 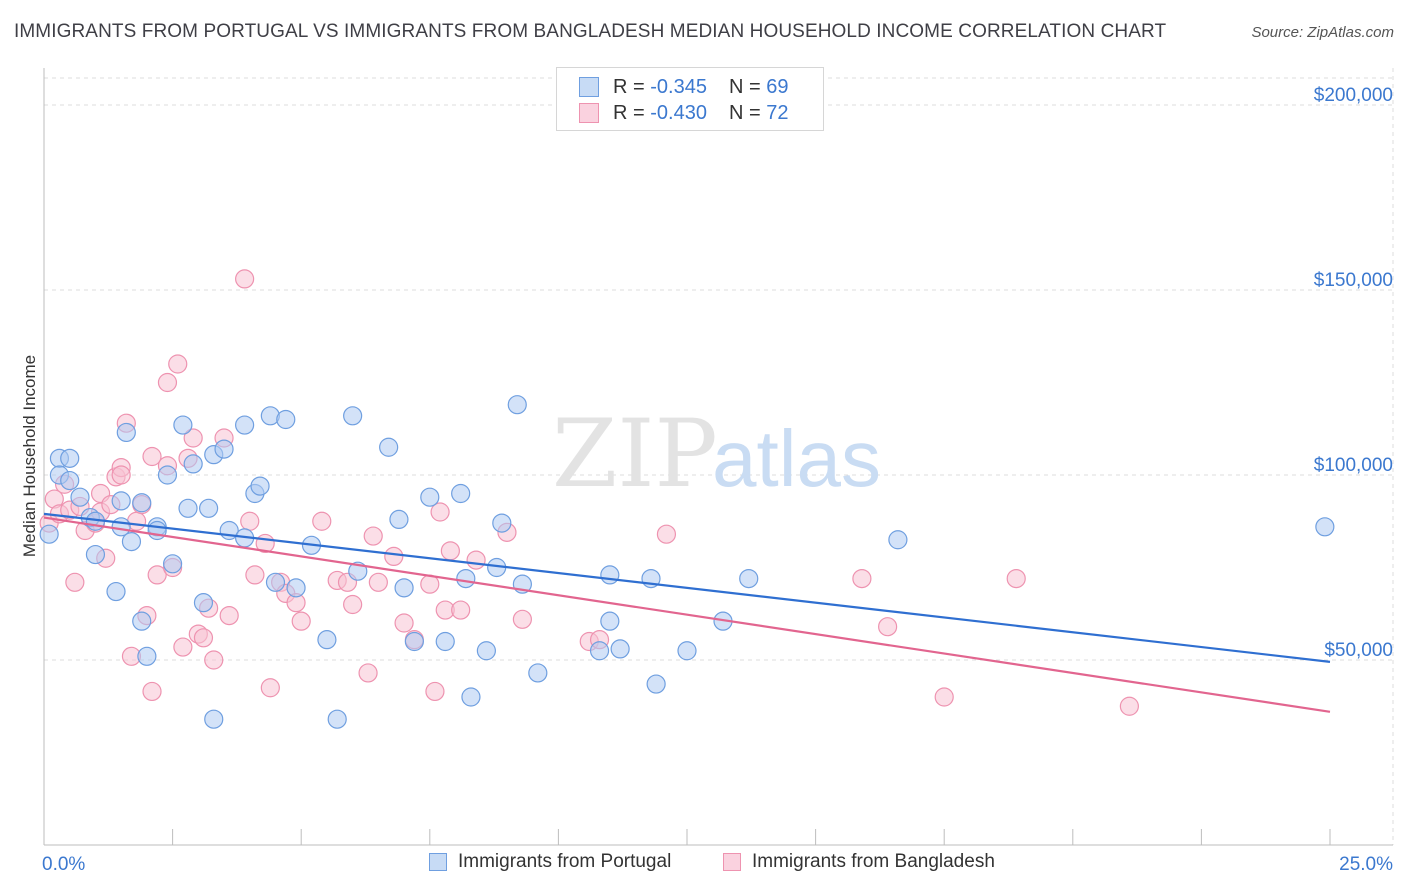 I want to click on portugal-swatch, so click(x=589, y=87).